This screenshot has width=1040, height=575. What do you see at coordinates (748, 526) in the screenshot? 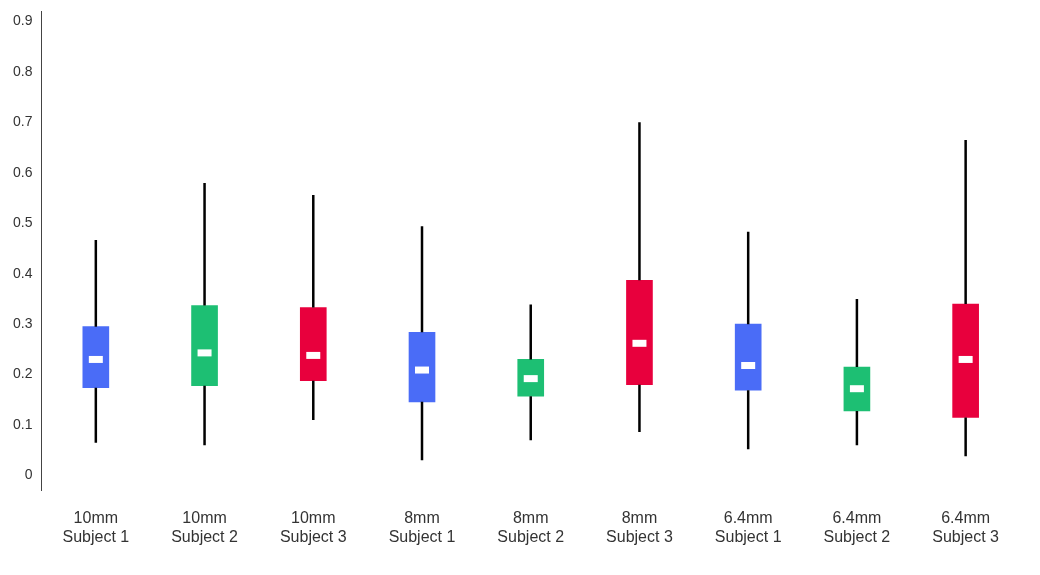
I see `x-tick-label: 6.4mm Subject 1` at bounding box center [748, 526].